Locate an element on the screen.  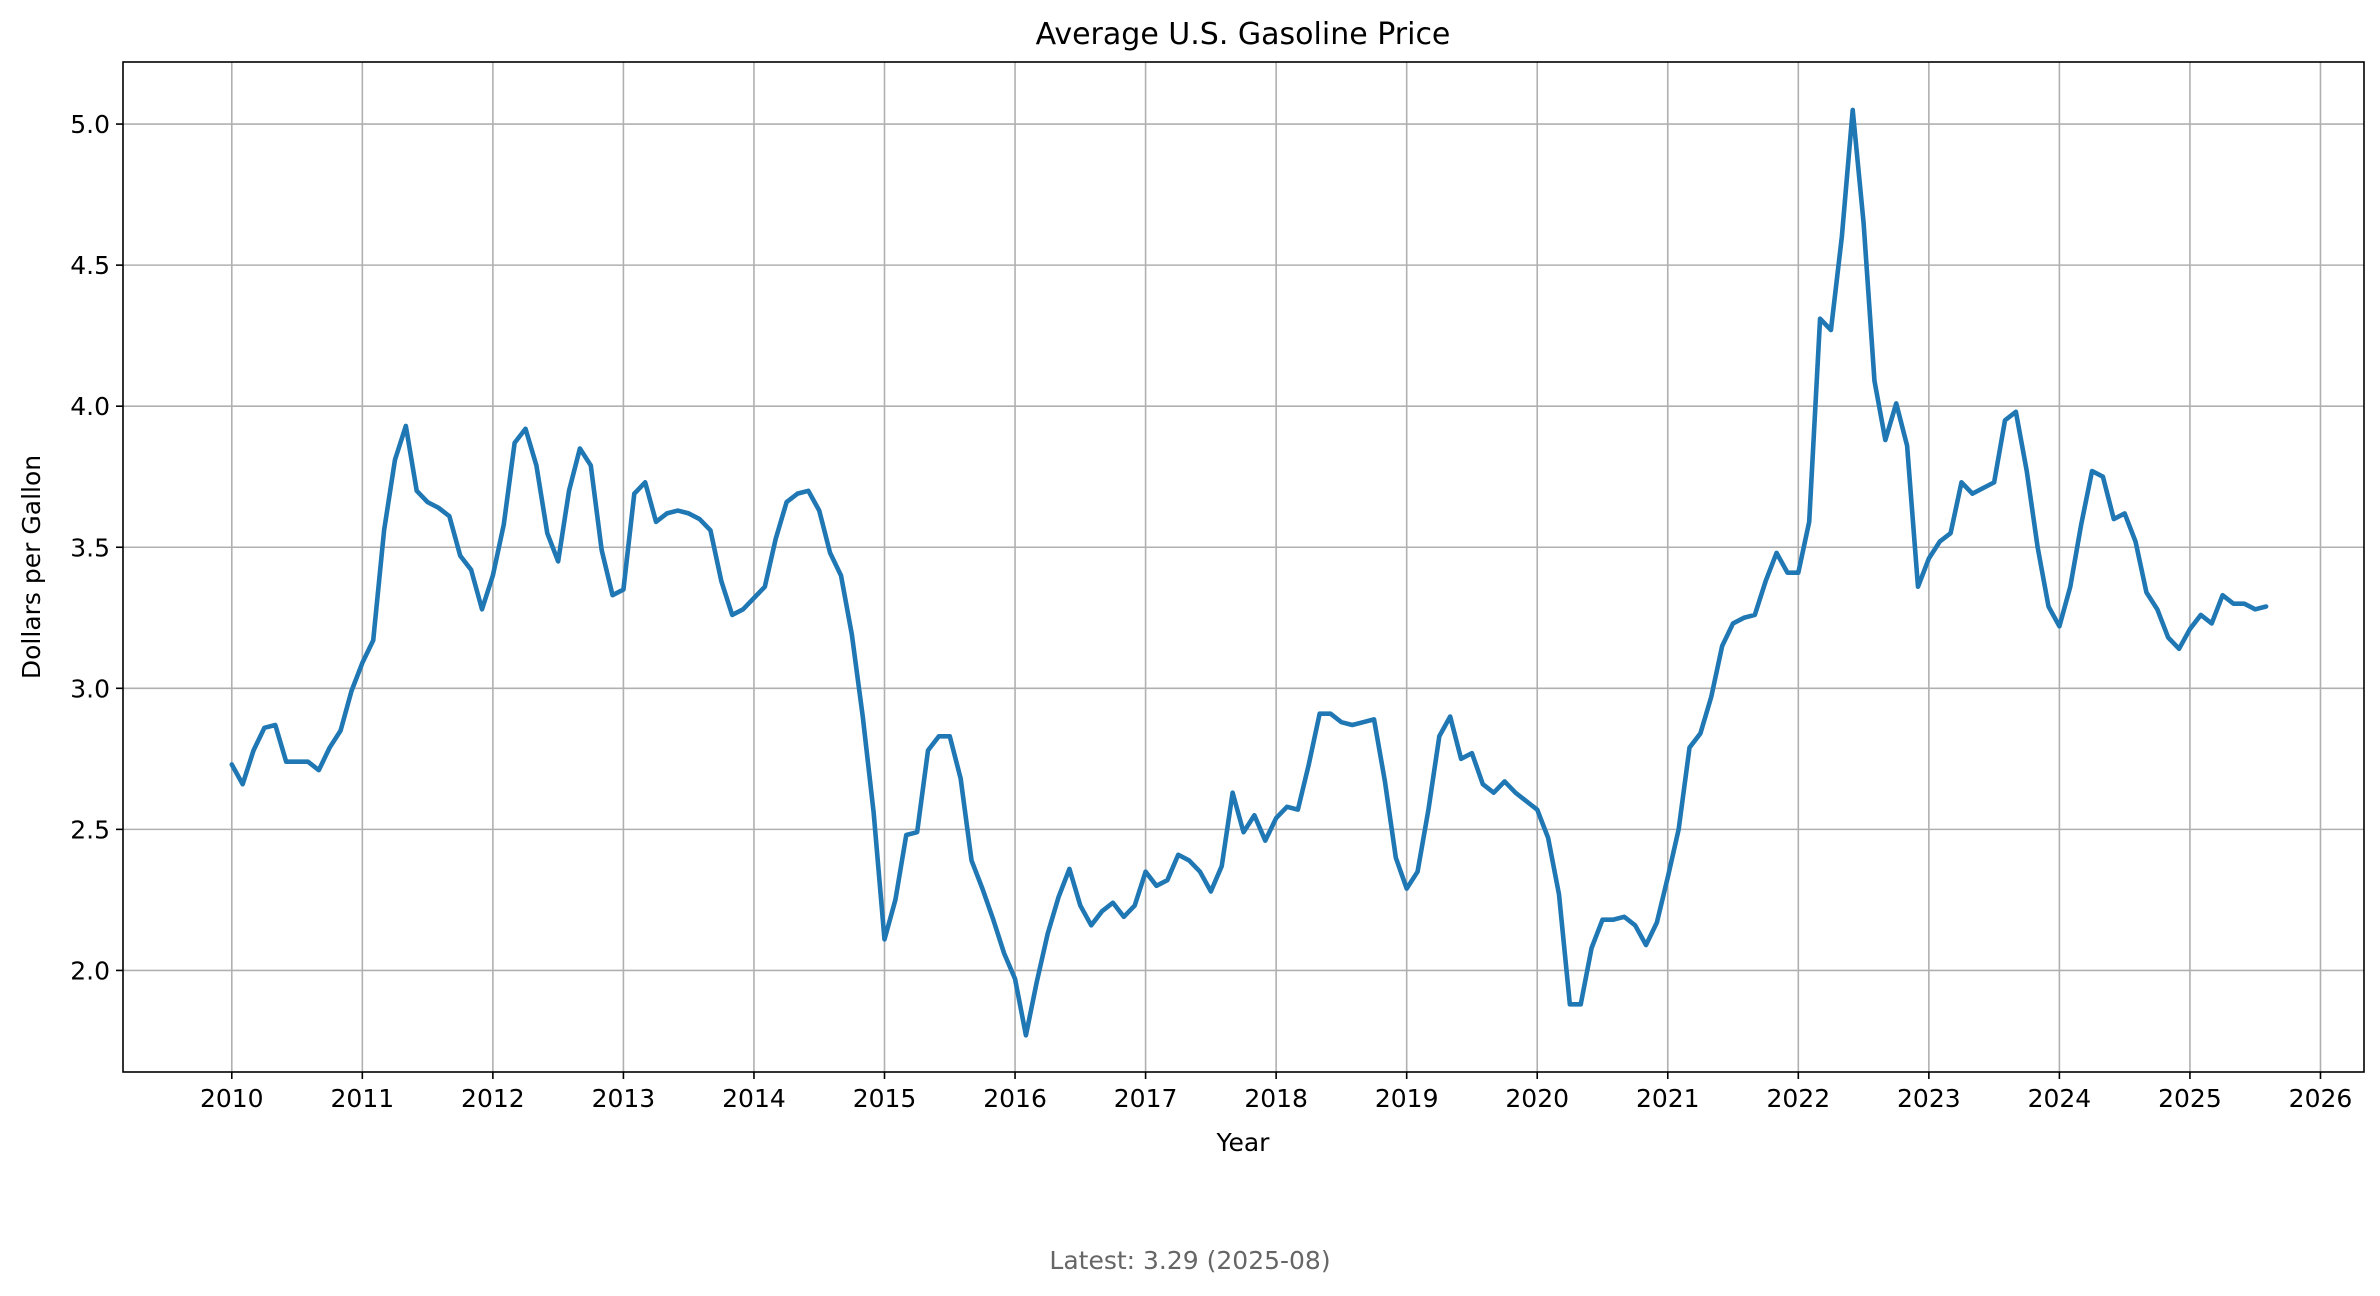
y-tick-label-2.5: 2.5 is located at coordinates (90, 829).